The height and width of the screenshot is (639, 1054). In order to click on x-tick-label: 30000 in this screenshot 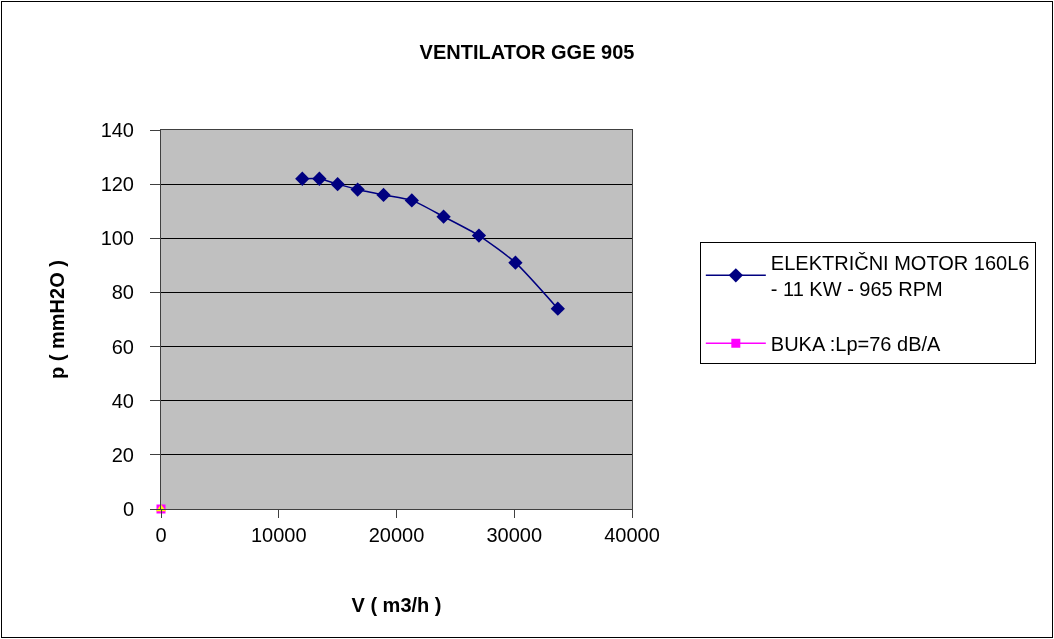, I will do `click(514, 535)`.